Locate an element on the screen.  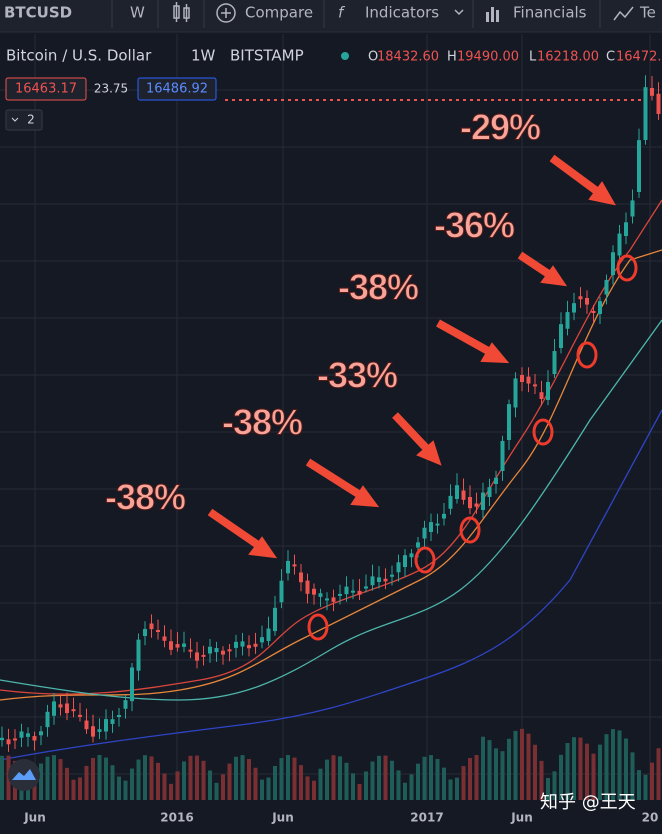
legend-interval: 1W is located at coordinates (203, 56).